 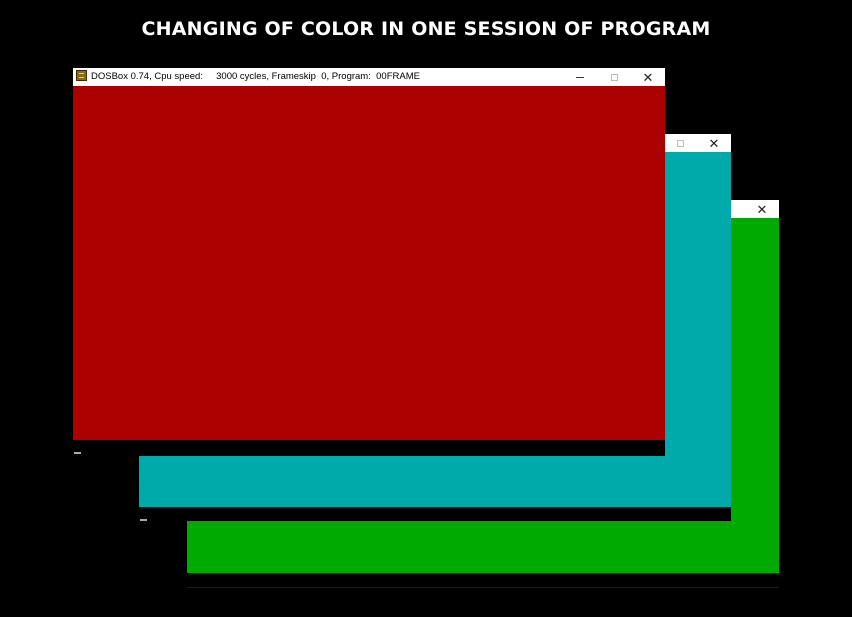 What do you see at coordinates (483, 587) in the screenshot?
I see `status-strip` at bounding box center [483, 587].